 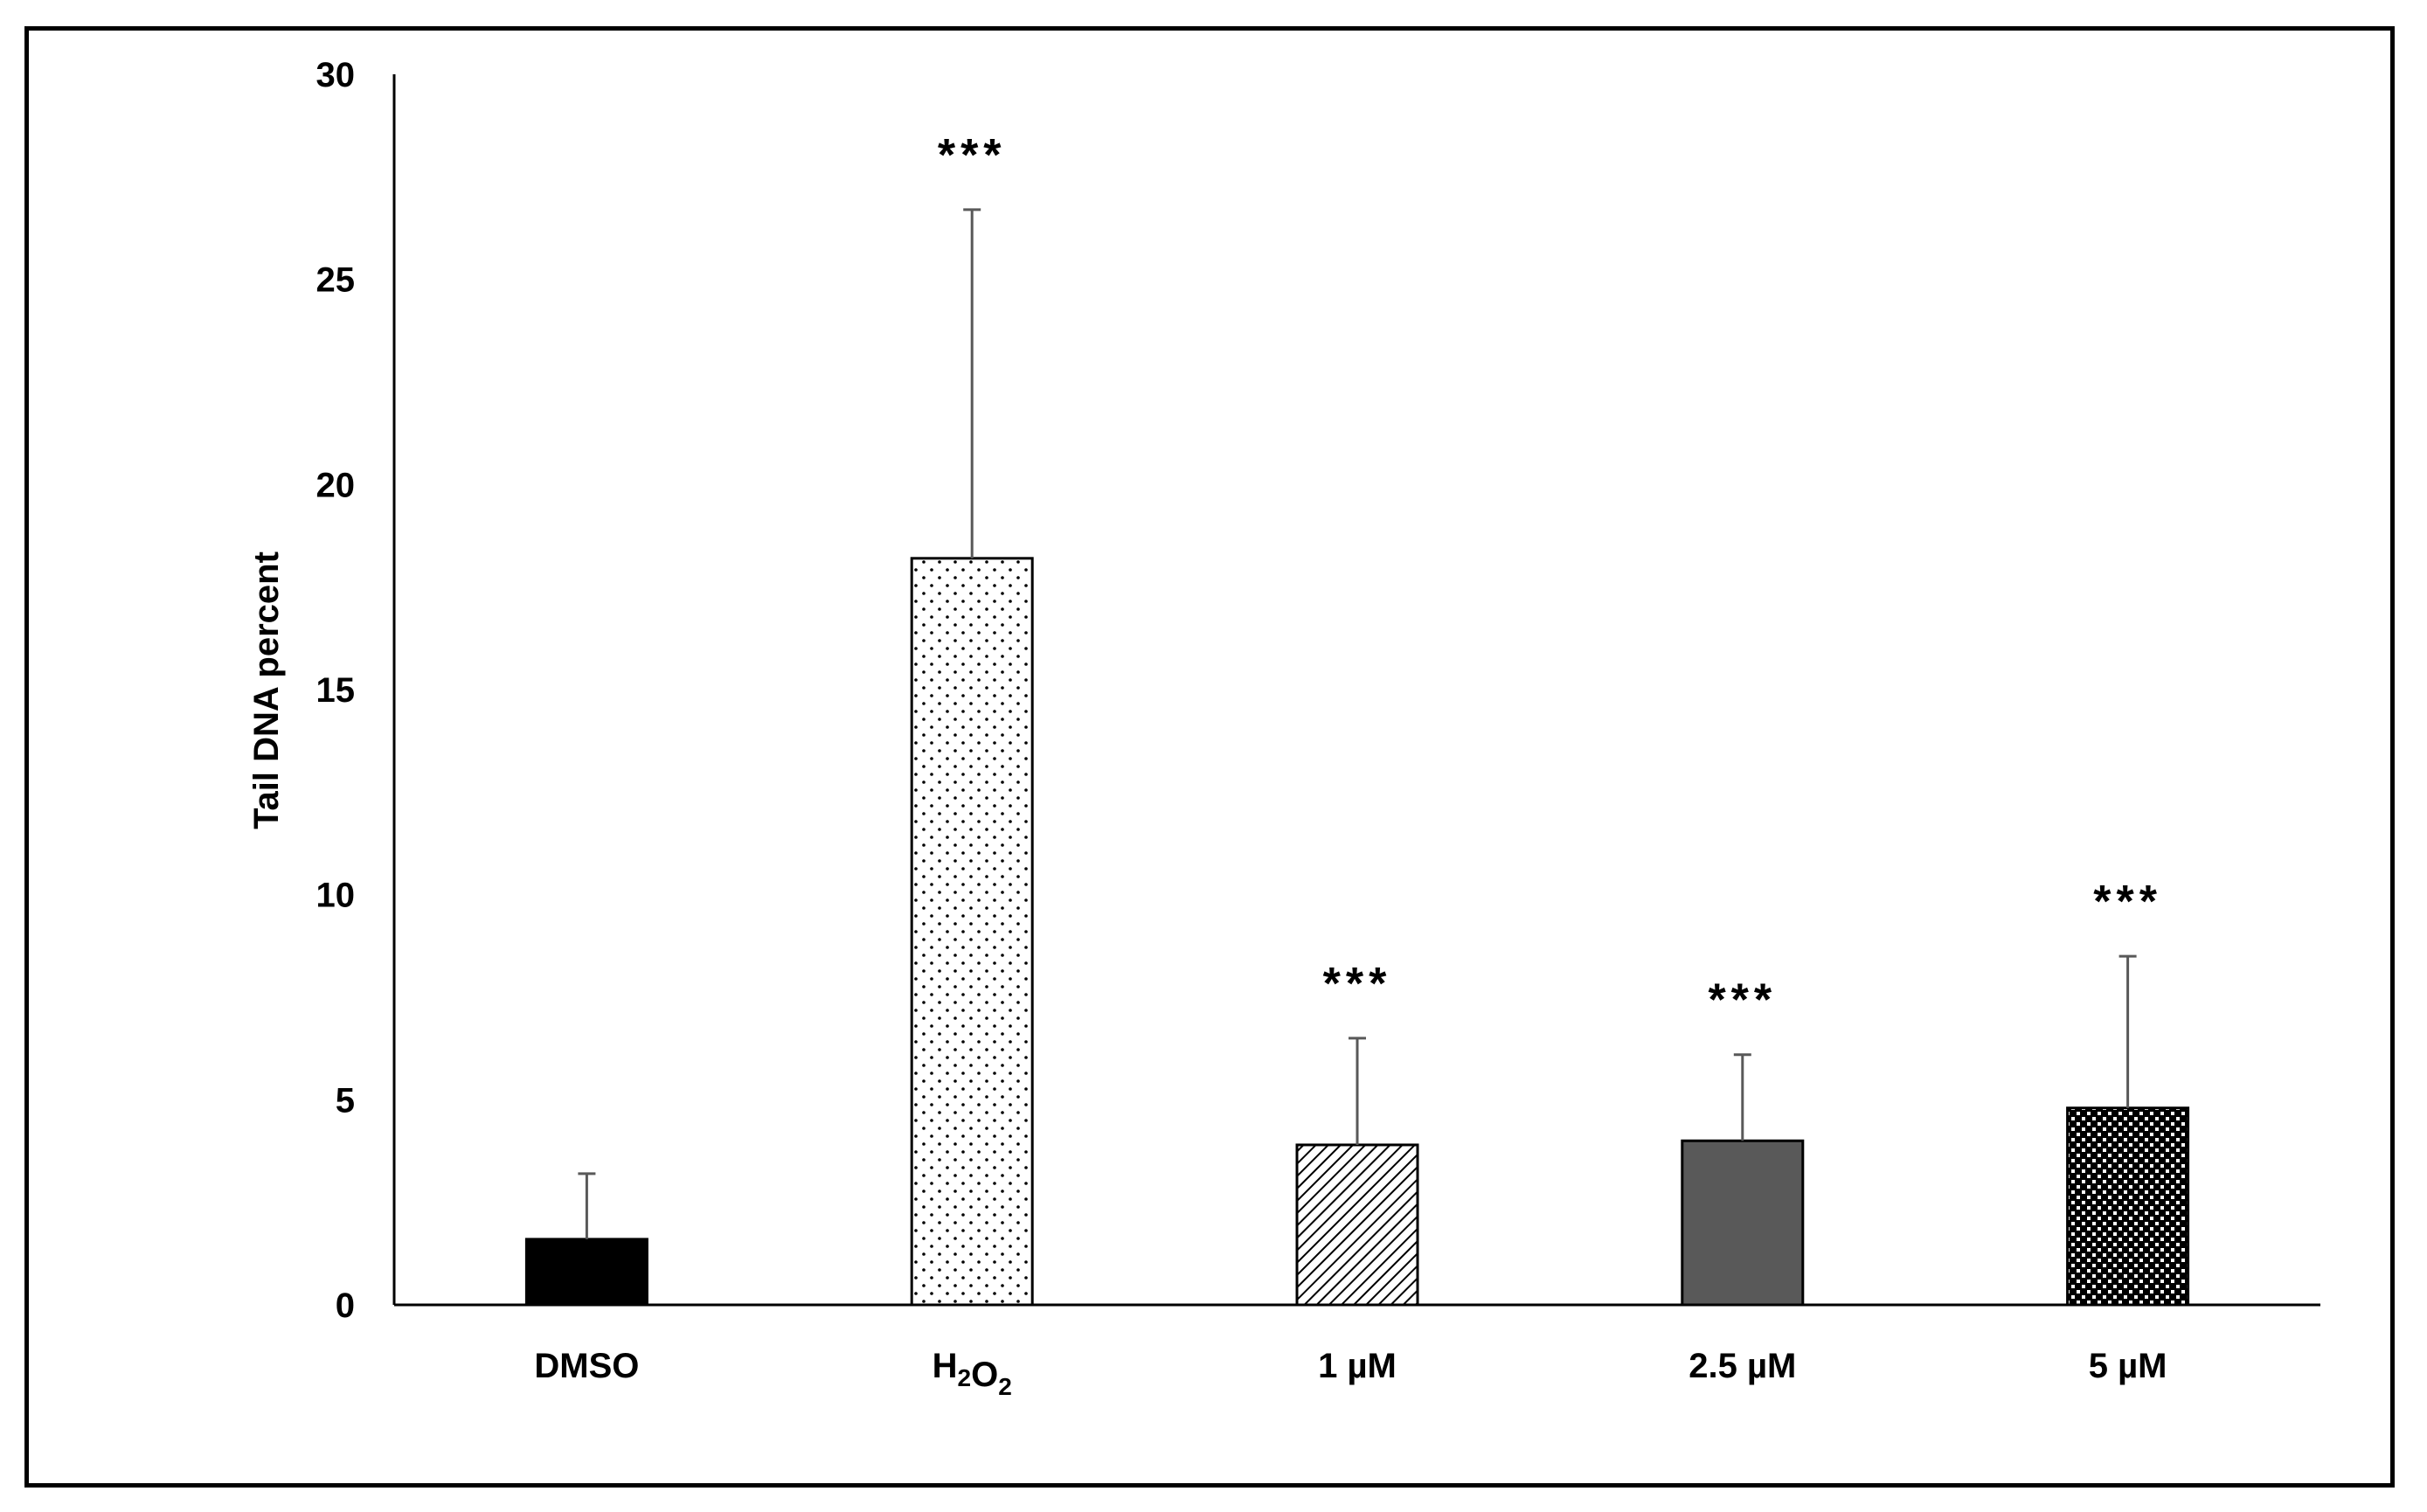 I want to click on x-tick-label-2: 1 µM, so click(x=1357, y=1366).